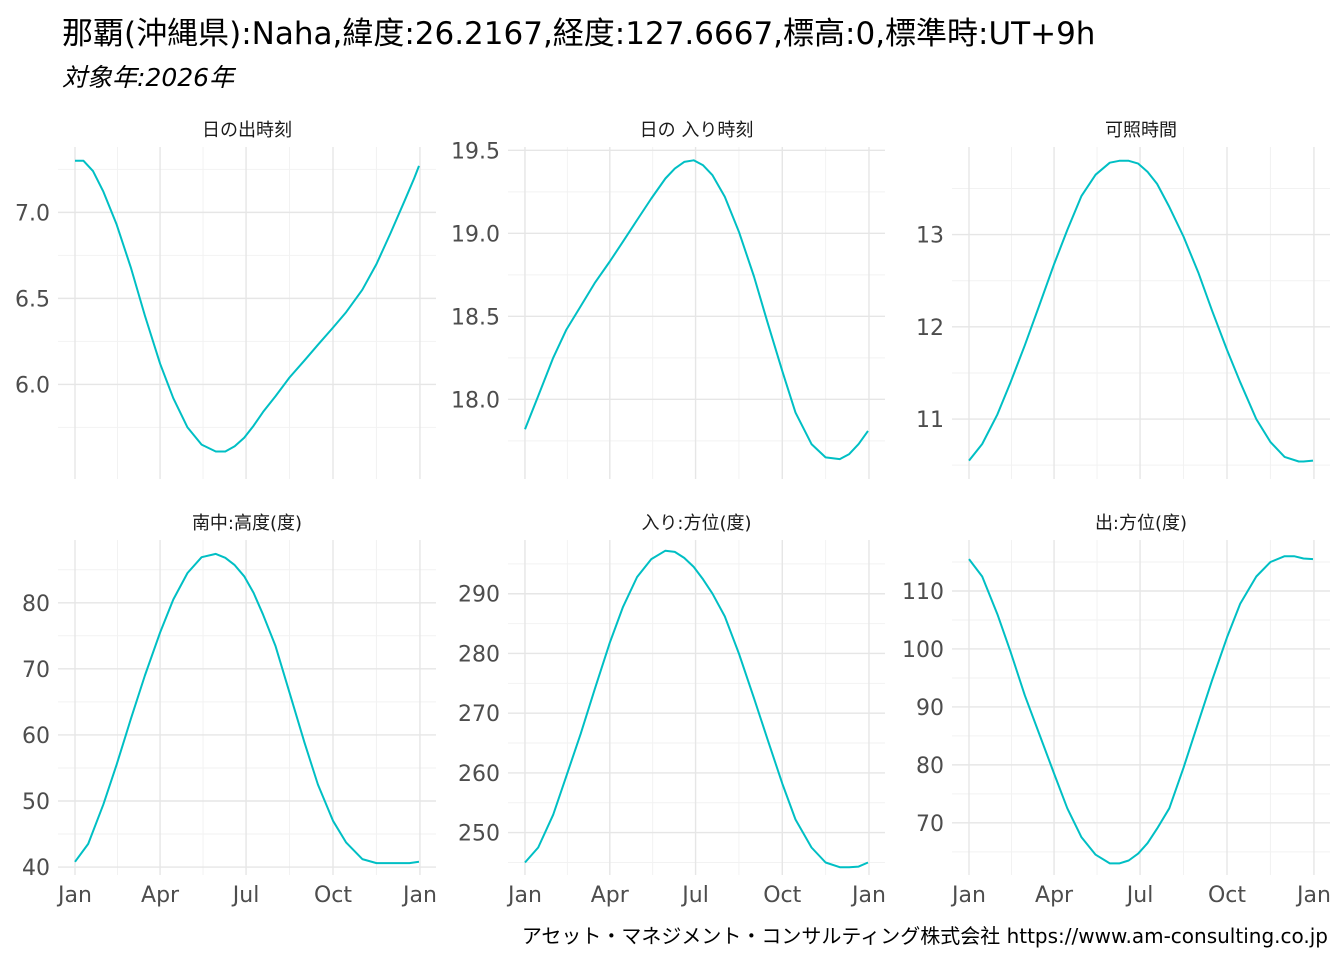  Describe the element at coordinates (479, 834) in the screenshot. I see `y-tick-label: 250` at that location.